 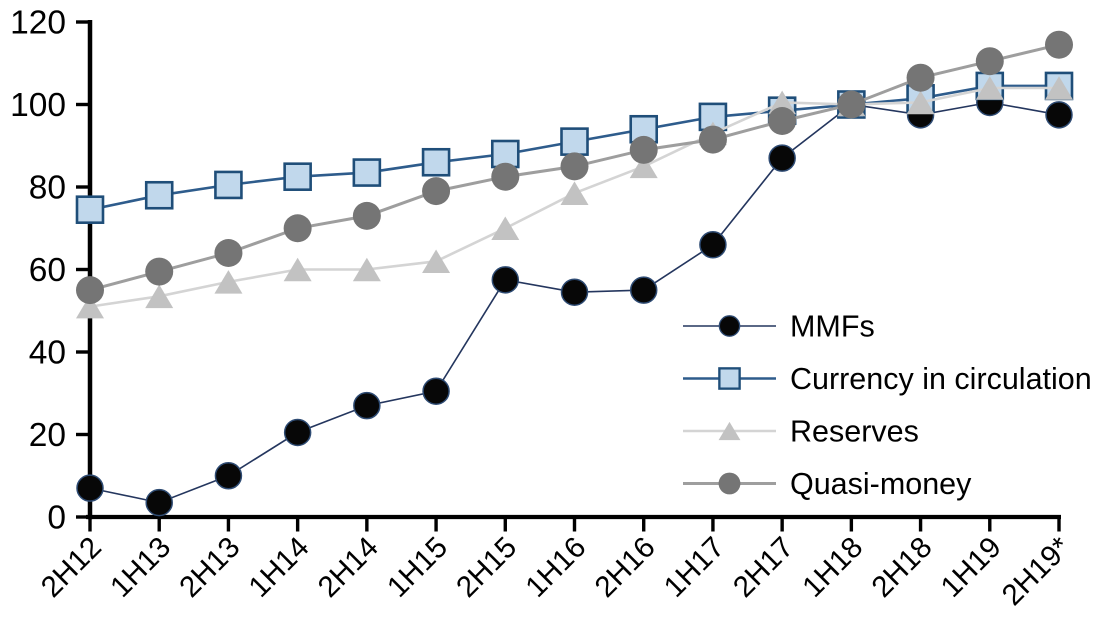 I want to click on y-tick-label: 80, so click(x=47, y=188).